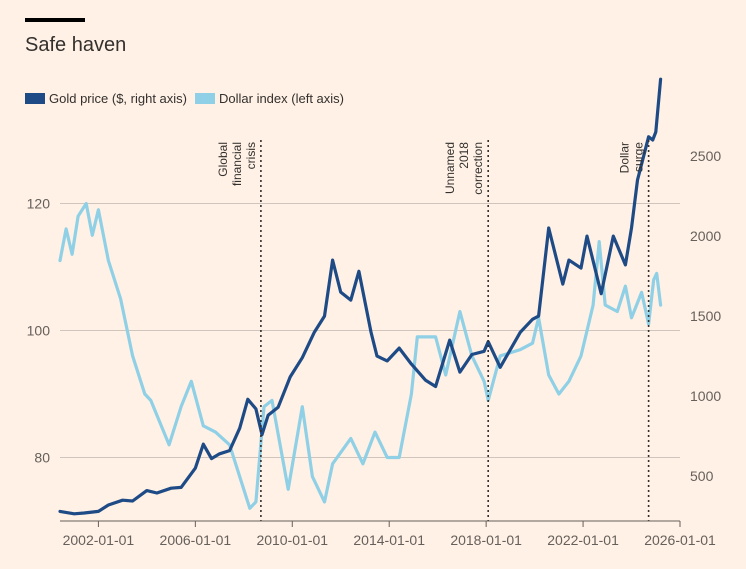  Describe the element at coordinates (705, 396) in the screenshot. I see `right-tick-label-1000: 1000` at that location.